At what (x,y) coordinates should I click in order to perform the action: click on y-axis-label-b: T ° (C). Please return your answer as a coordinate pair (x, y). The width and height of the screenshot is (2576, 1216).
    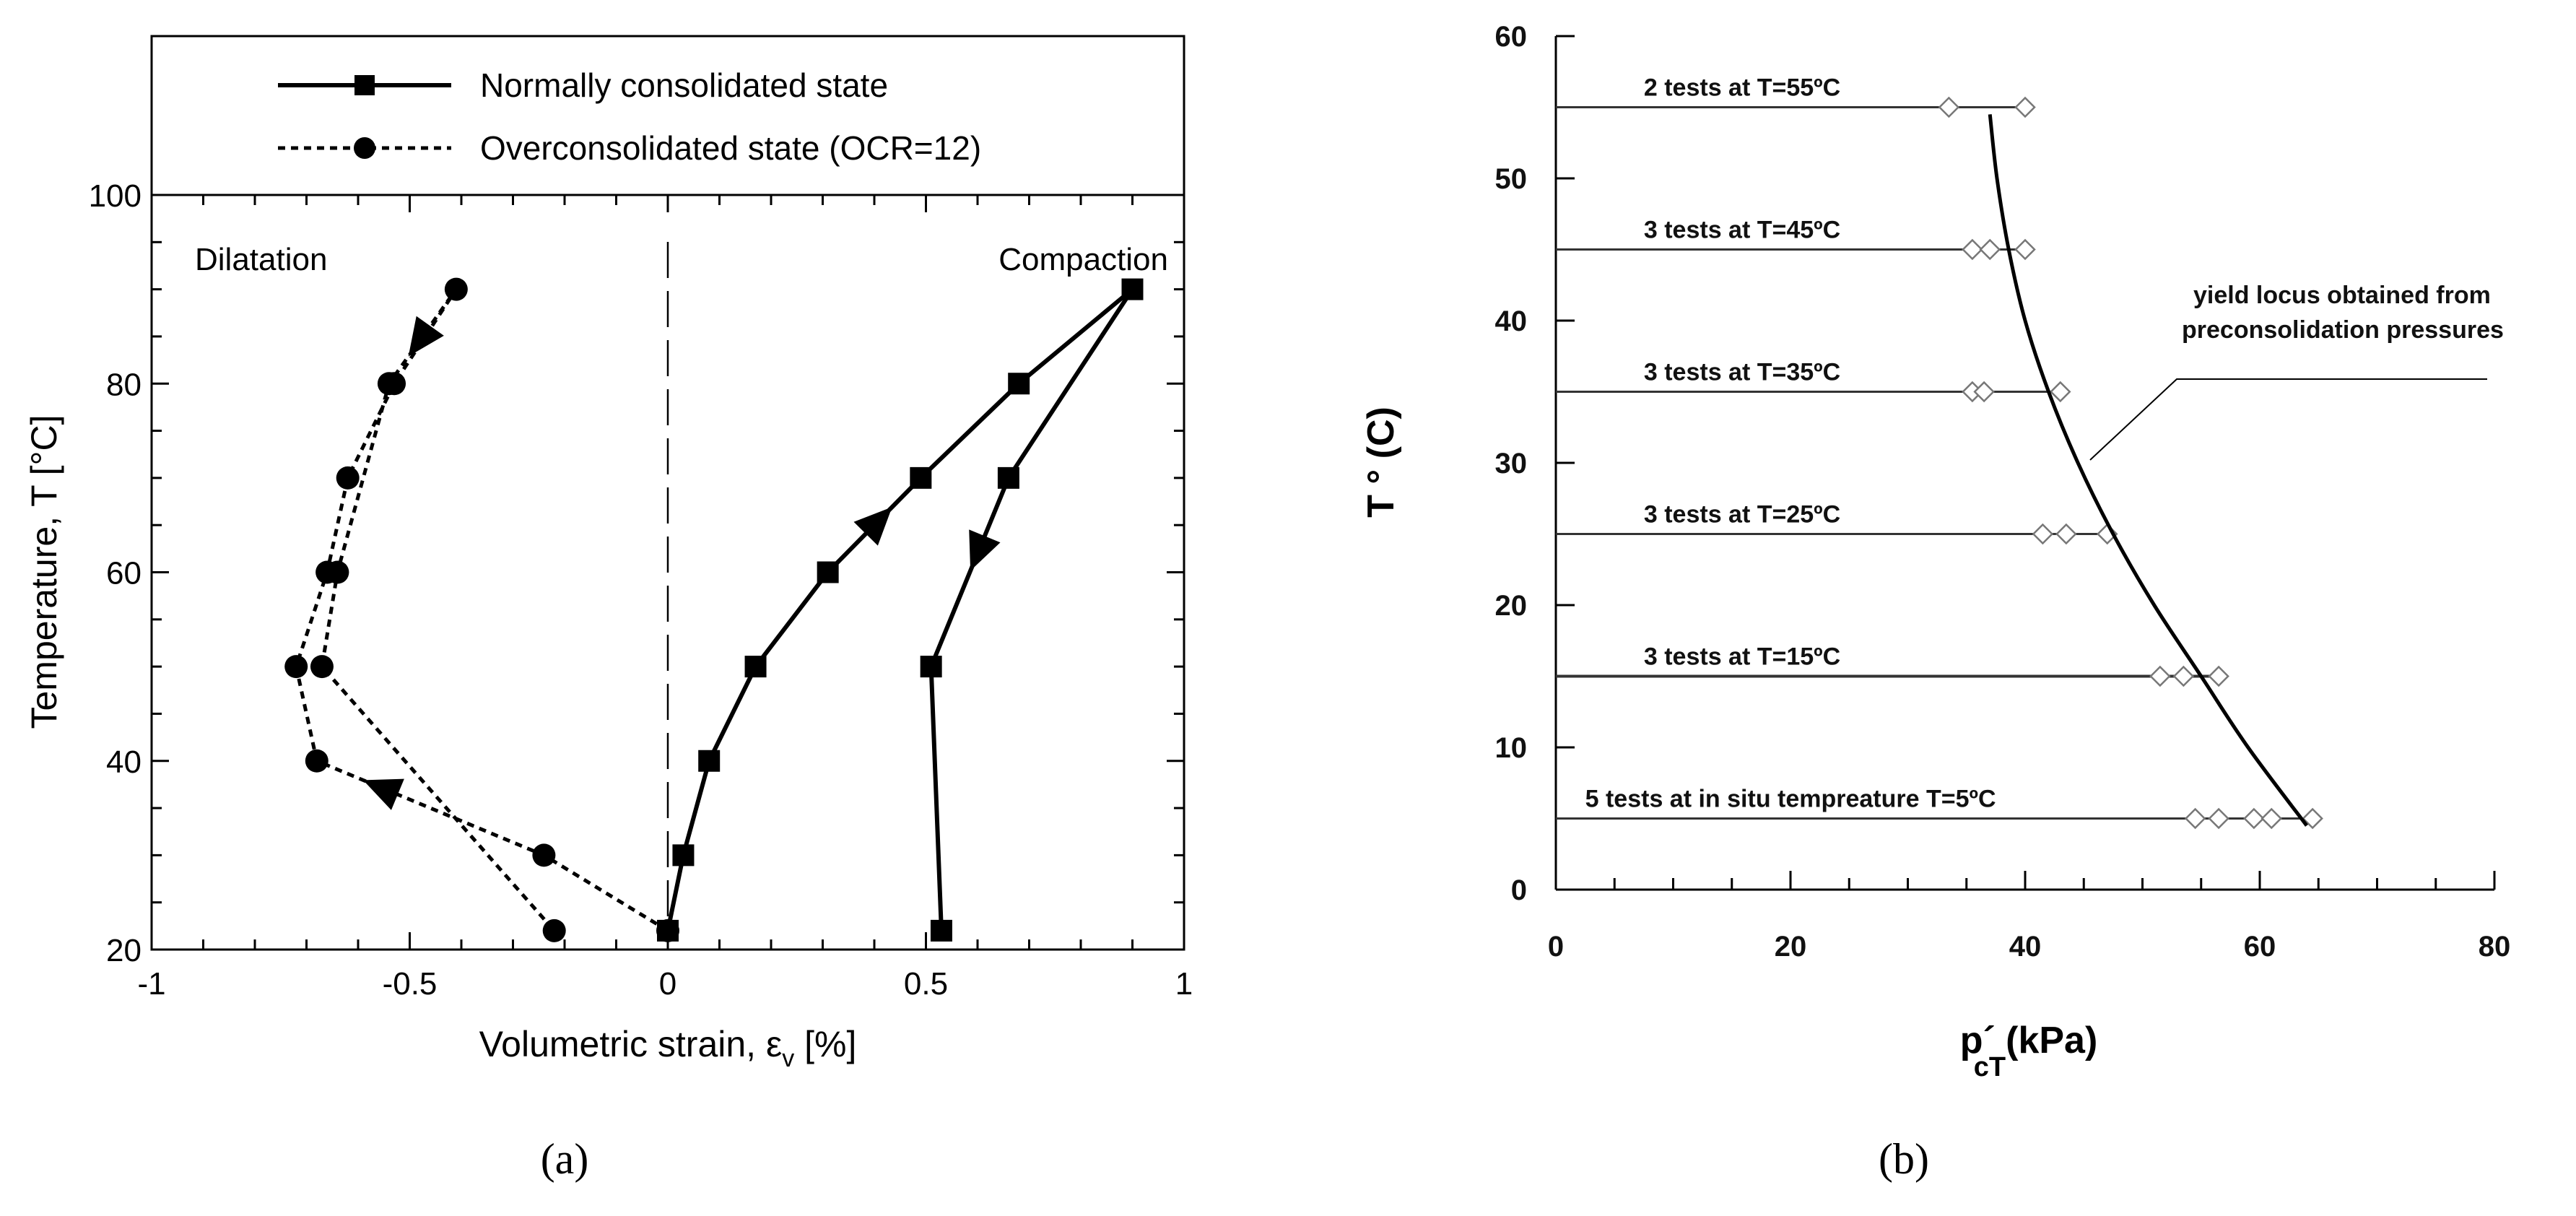
    Looking at the image, I should click on (1381, 462).